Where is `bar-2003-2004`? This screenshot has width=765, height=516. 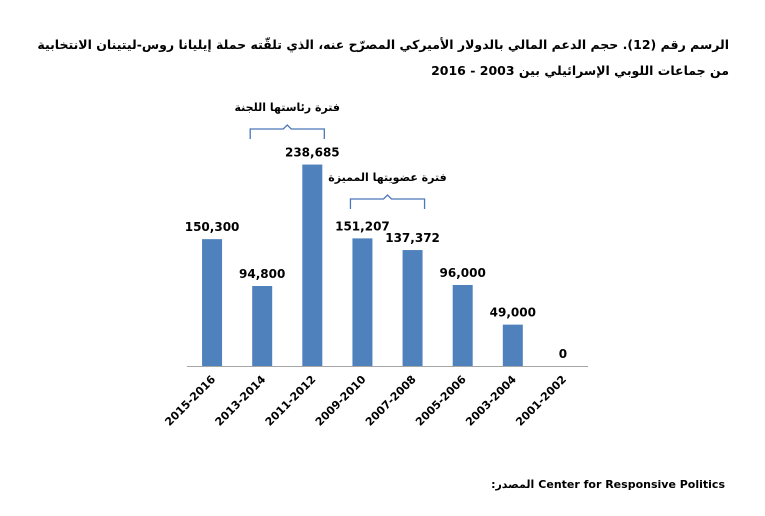 bar-2003-2004 is located at coordinates (512, 345).